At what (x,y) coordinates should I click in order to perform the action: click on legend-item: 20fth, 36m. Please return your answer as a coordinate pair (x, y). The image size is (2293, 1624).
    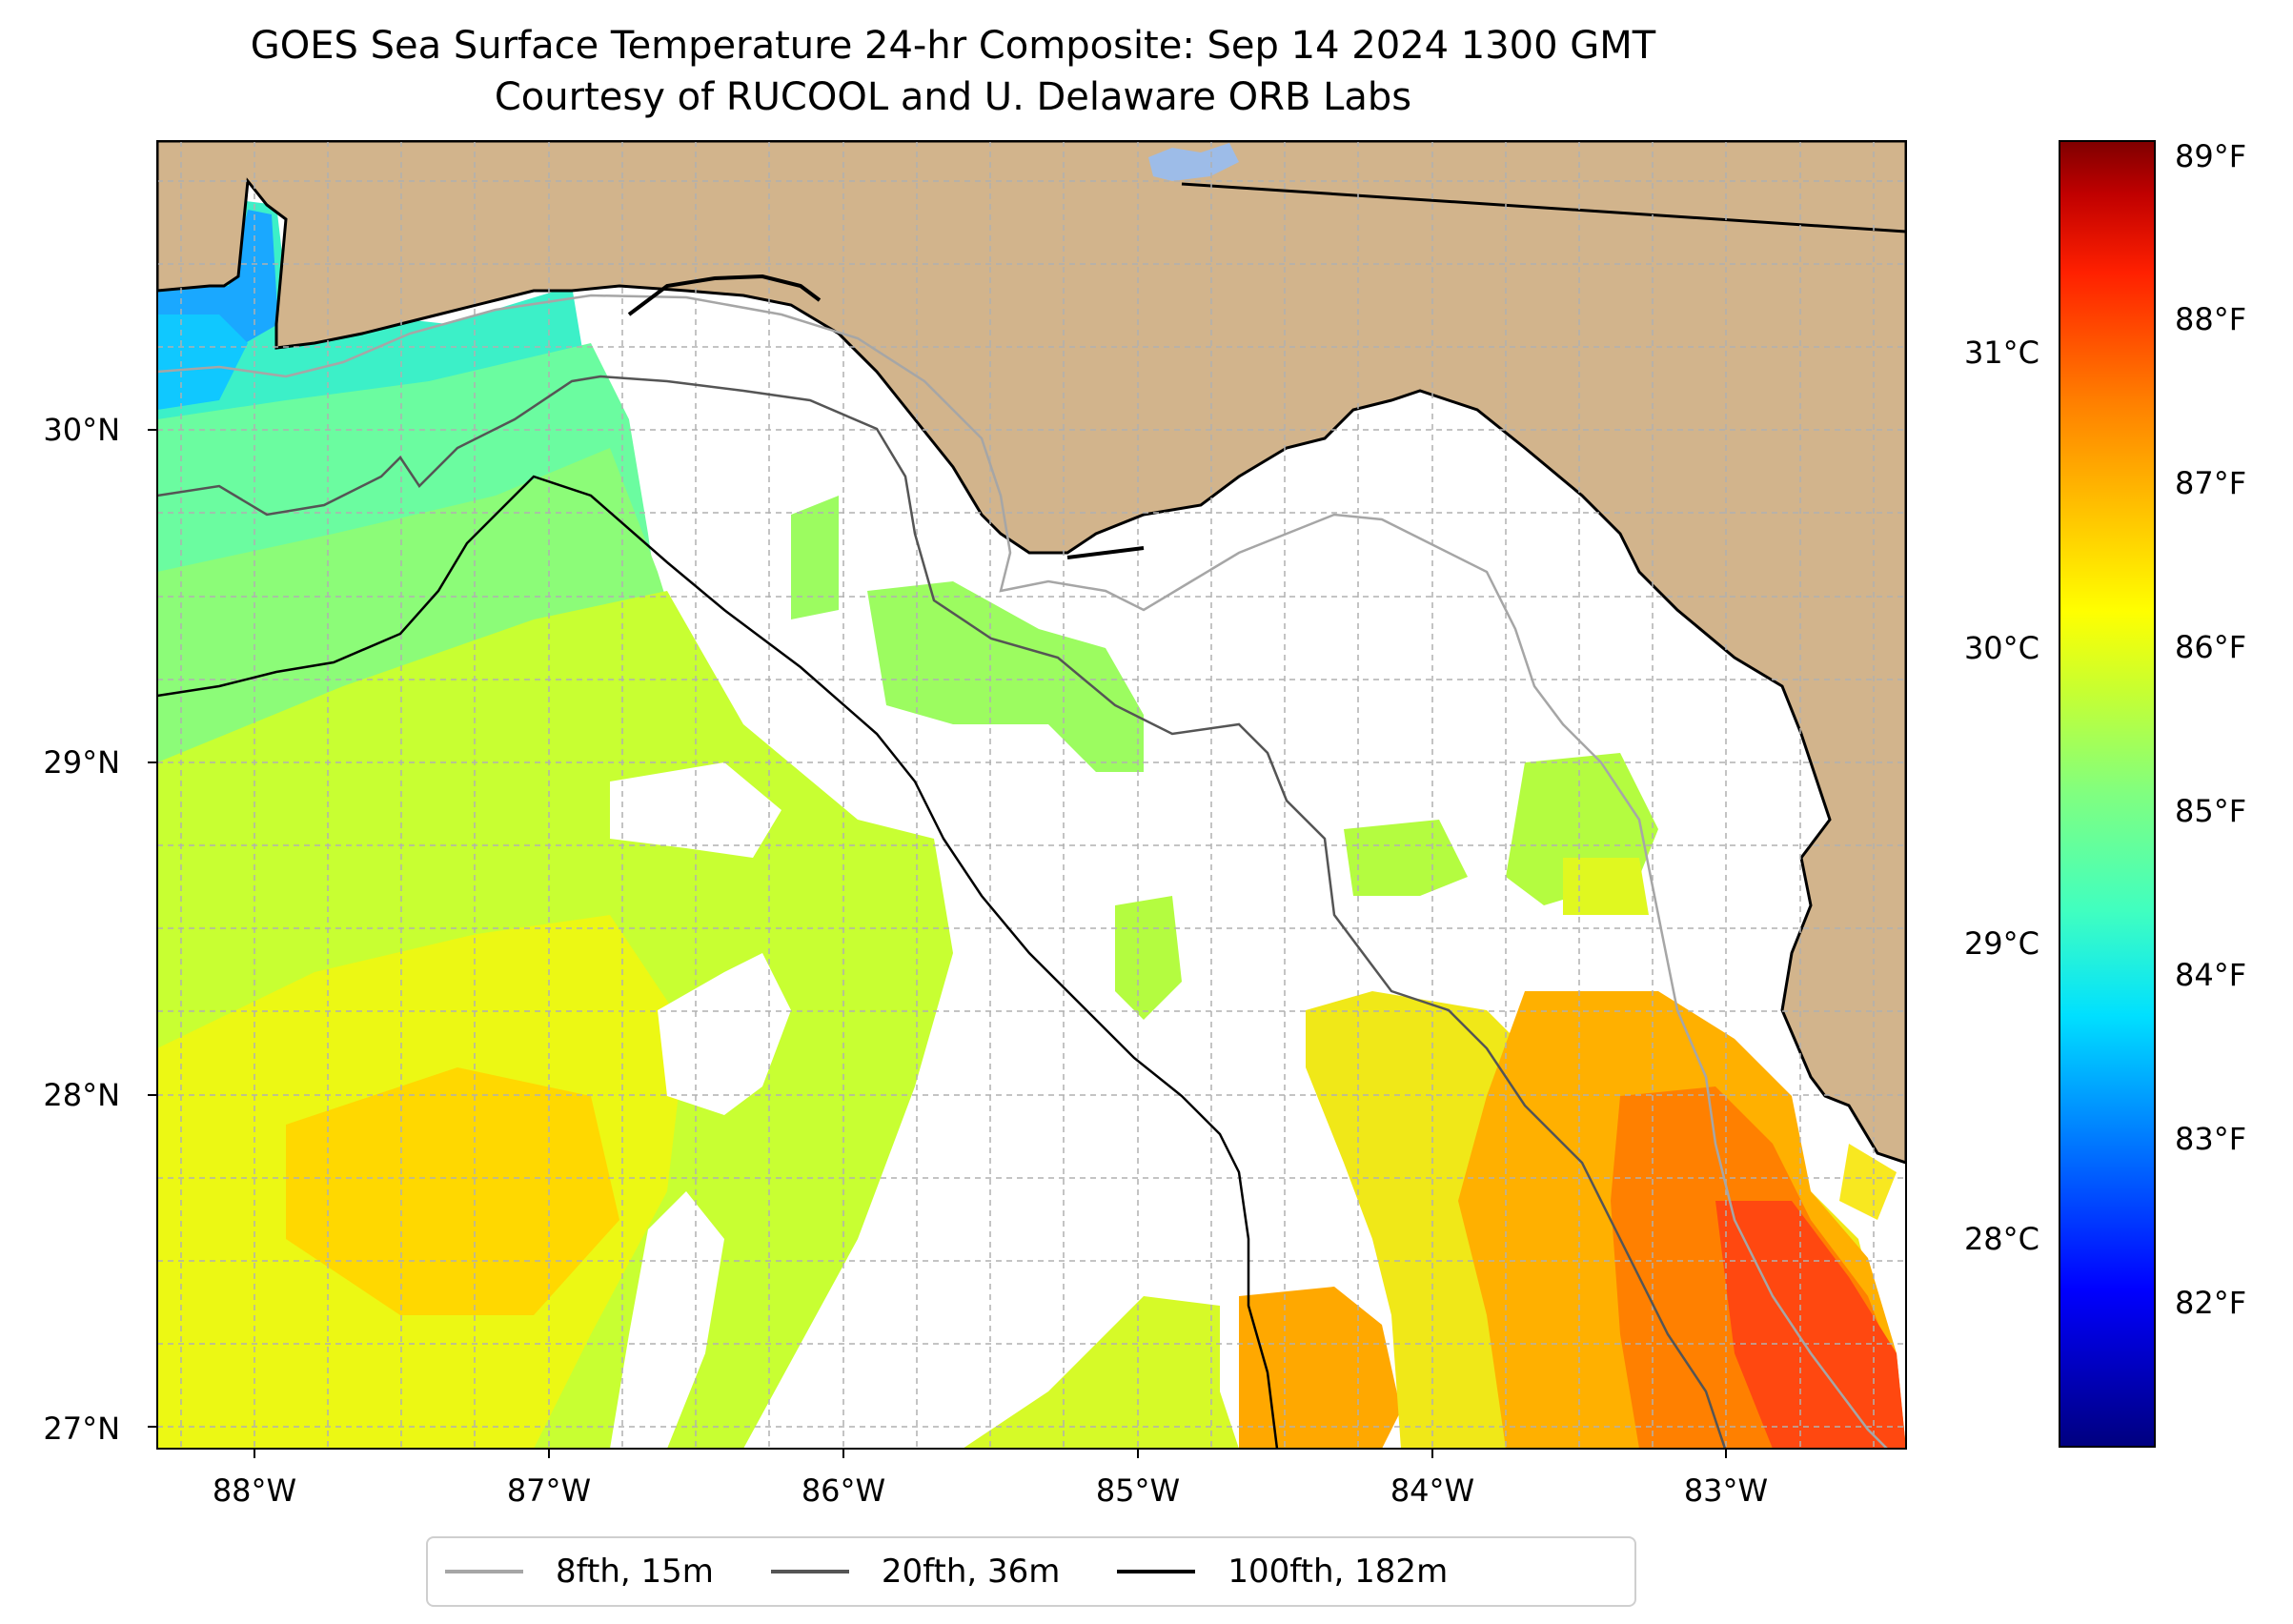
    Looking at the image, I should click on (916, 1572).